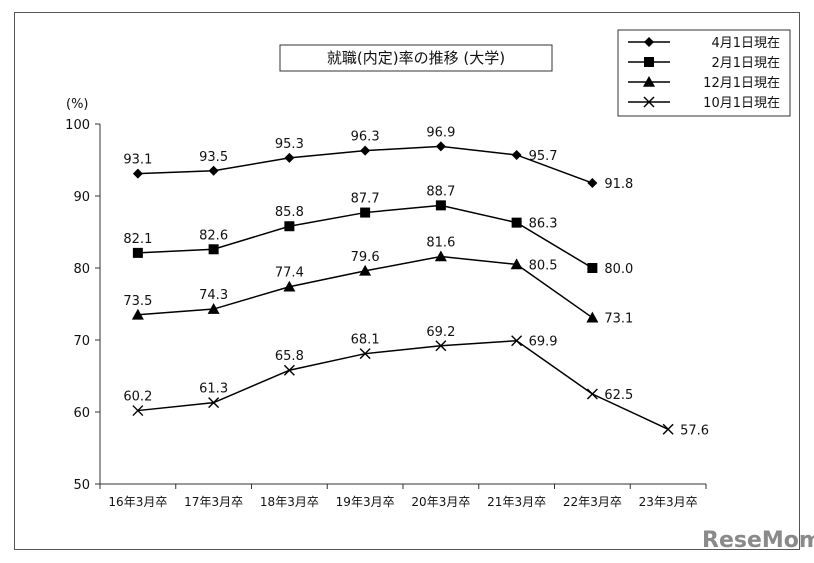  What do you see at coordinates (758, 540) in the screenshot?
I see `resemom-logo: ReseMom` at bounding box center [758, 540].